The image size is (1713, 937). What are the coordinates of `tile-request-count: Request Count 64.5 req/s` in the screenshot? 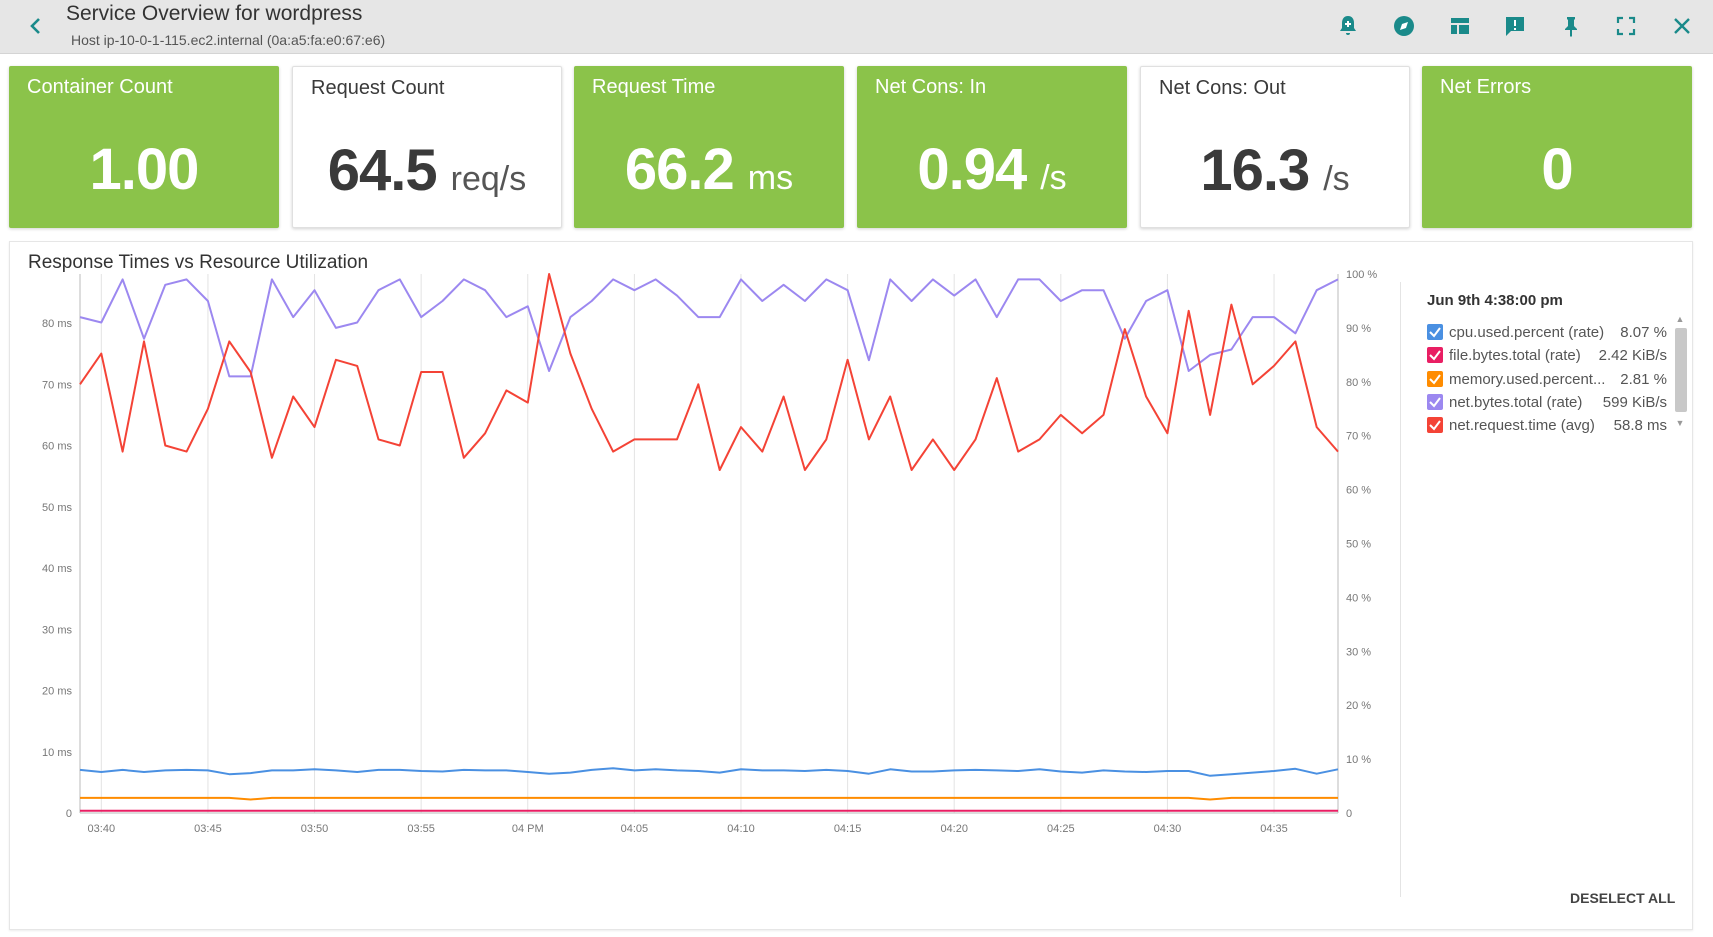 It's located at (427, 147).